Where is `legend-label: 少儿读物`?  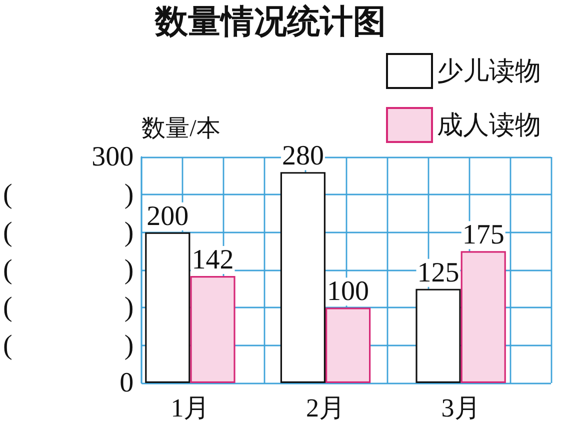 legend-label: 少儿读物 is located at coordinates (489, 71).